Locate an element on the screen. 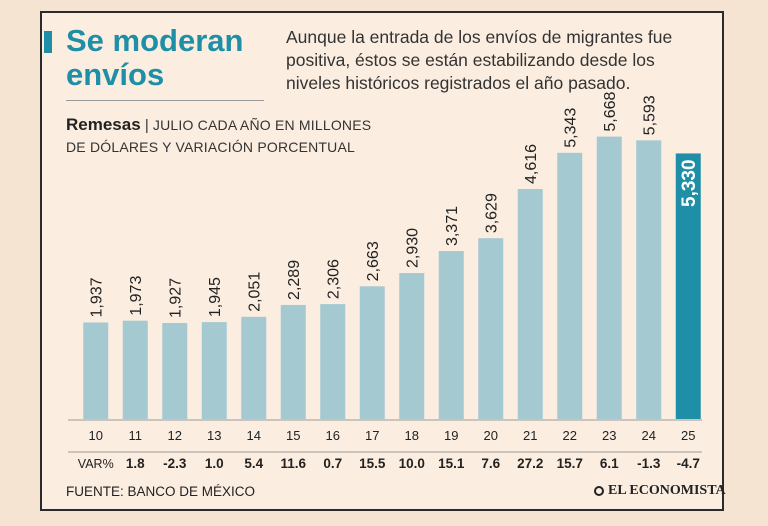 Image resolution: width=768 pixels, height=526 pixels. headline: Se moderan envíos is located at coordinates (155, 57).